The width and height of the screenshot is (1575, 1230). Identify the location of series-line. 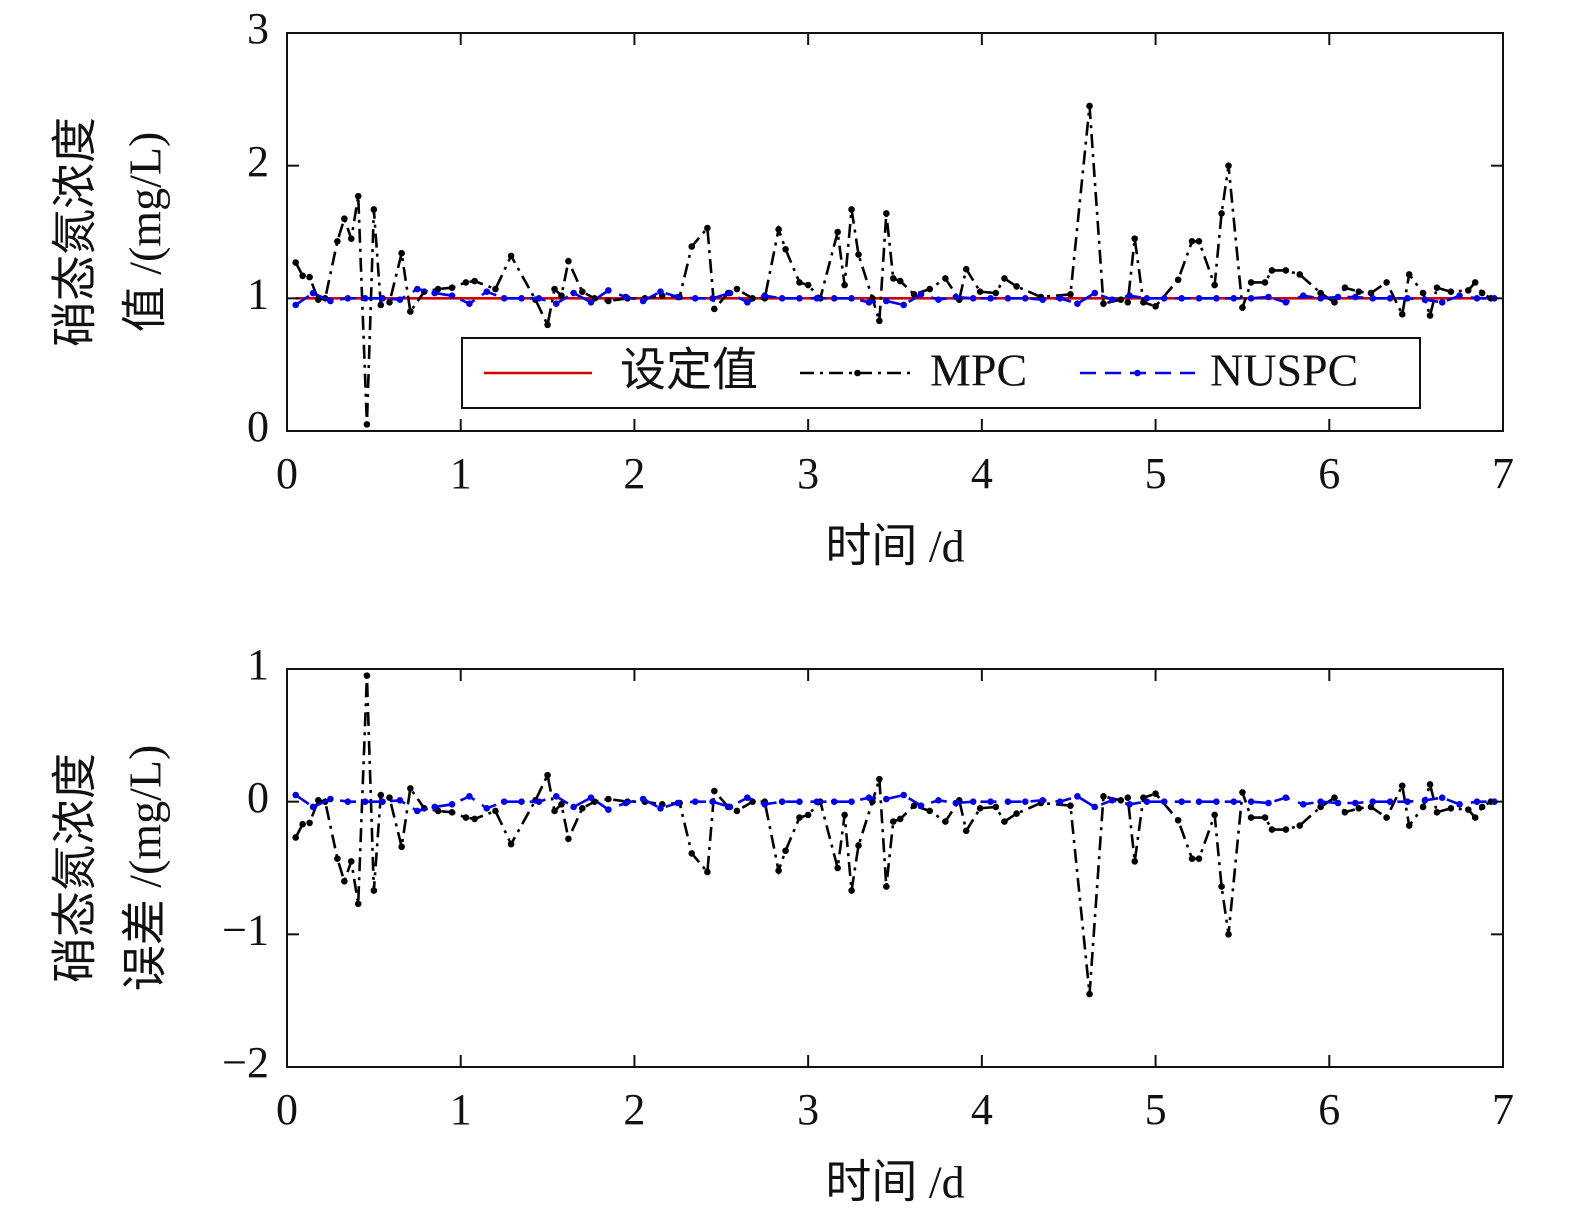
(894, 297).